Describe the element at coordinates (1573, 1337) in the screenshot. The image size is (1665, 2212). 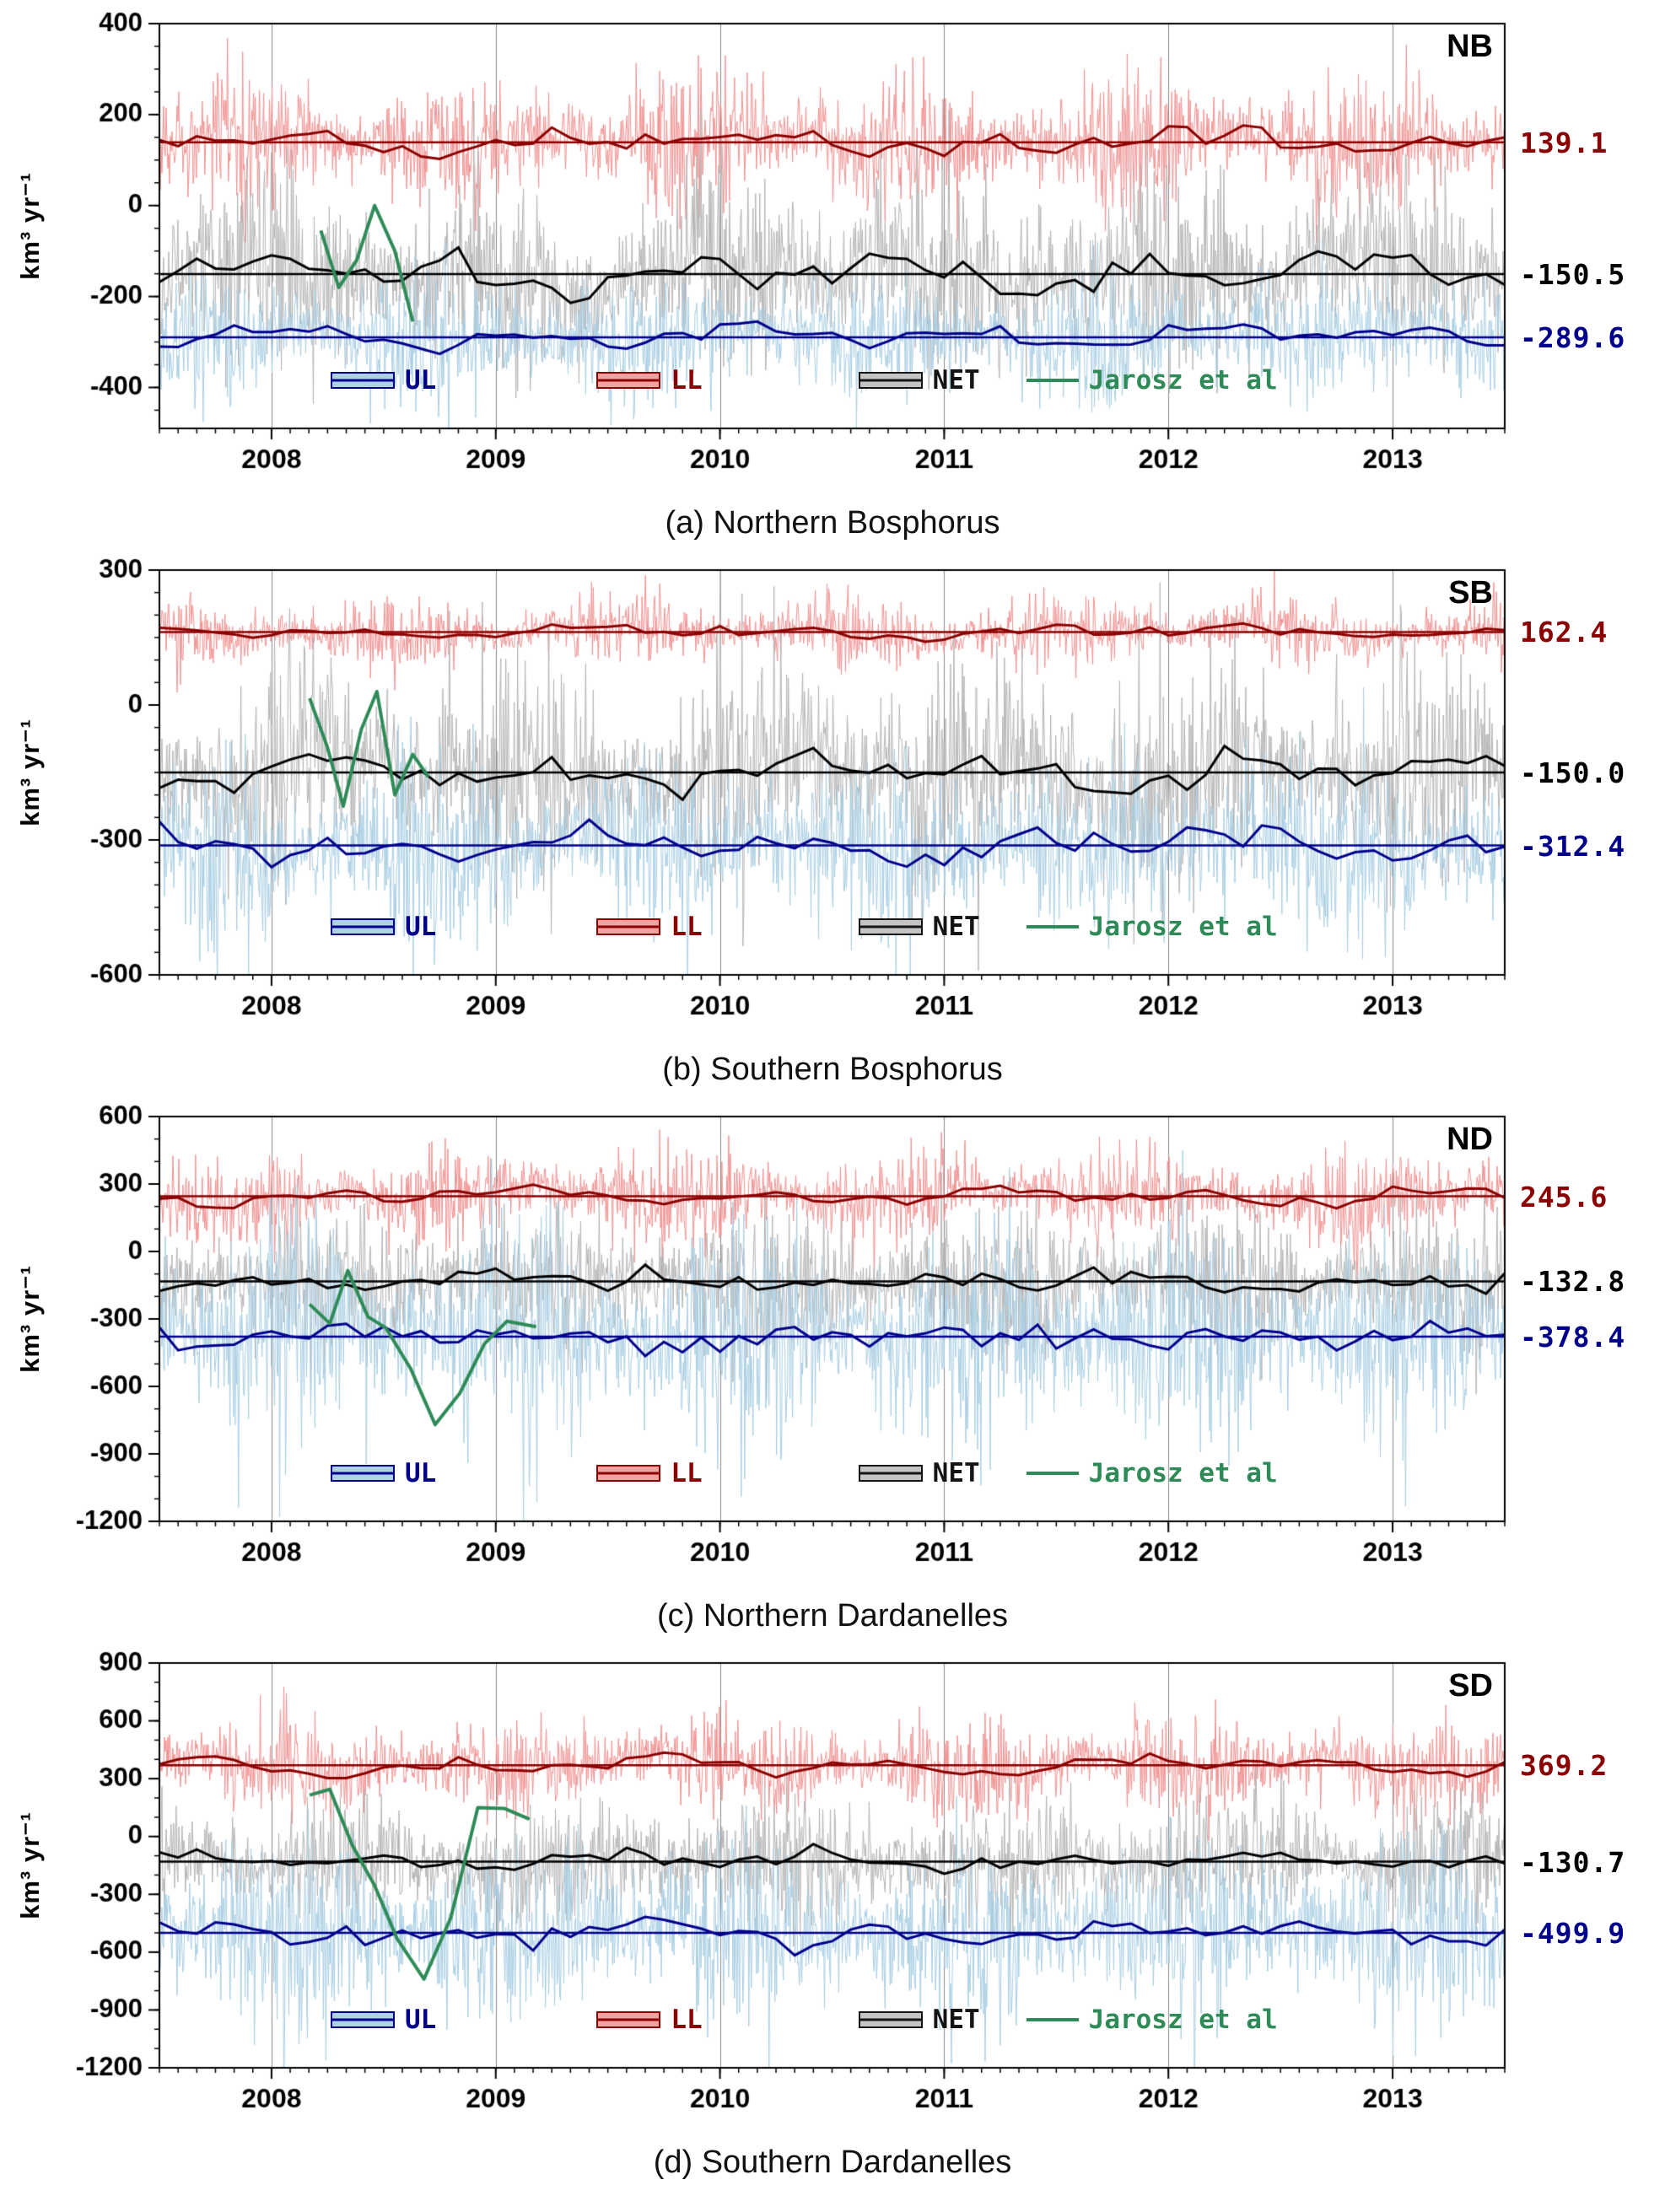
I see `mean-value-ul: -378.4` at that location.